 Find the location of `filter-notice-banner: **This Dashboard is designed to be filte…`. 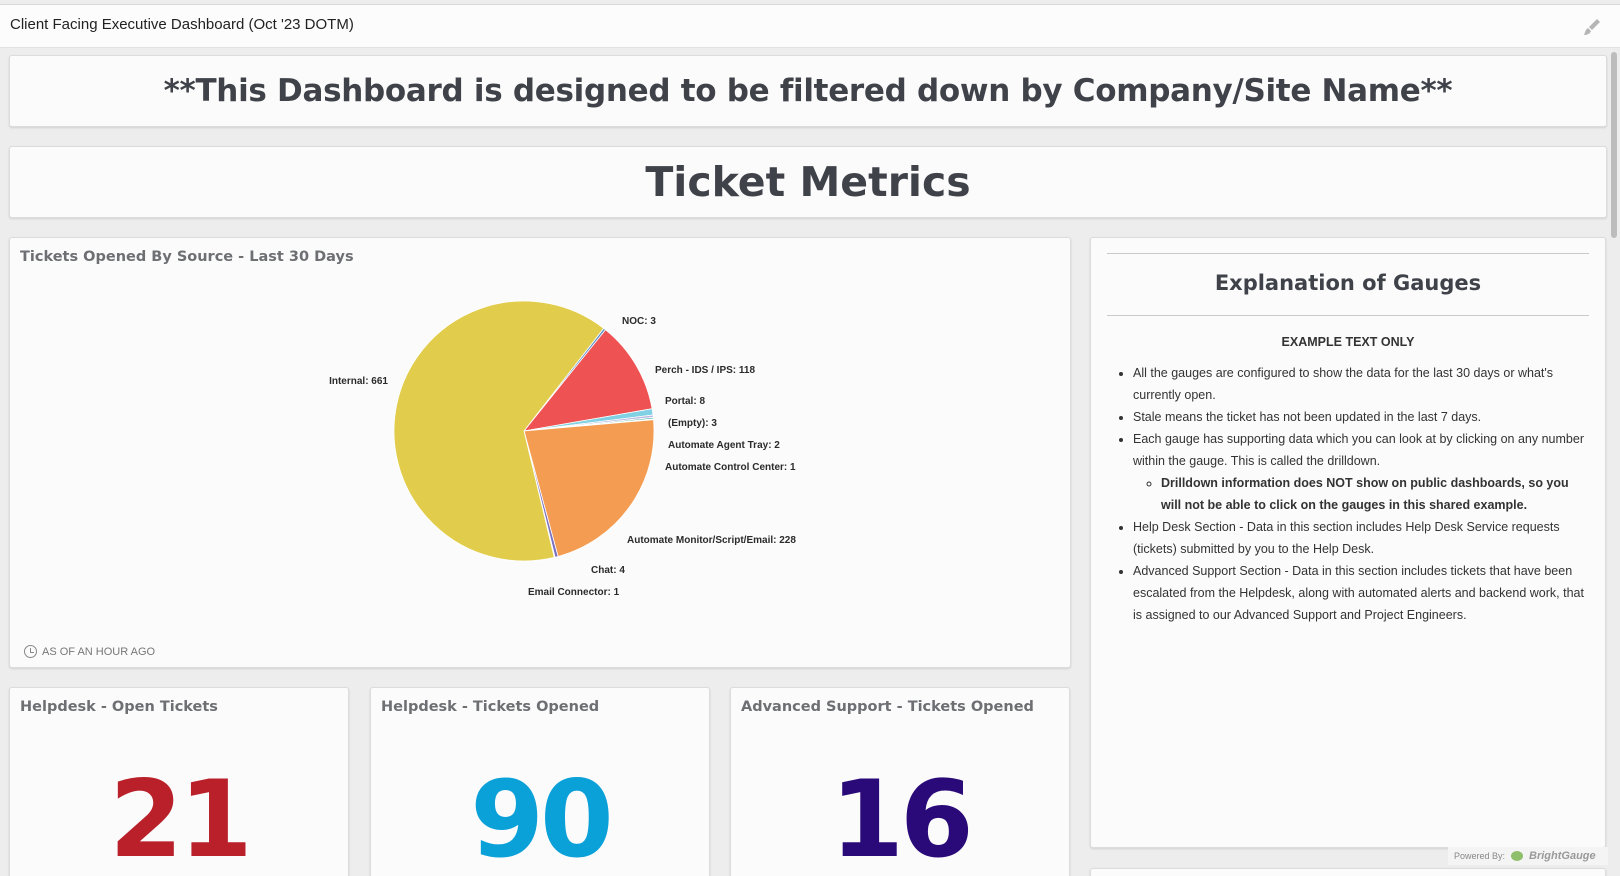

filter-notice-banner: **This Dashboard is designed to be filte… is located at coordinates (808, 91).